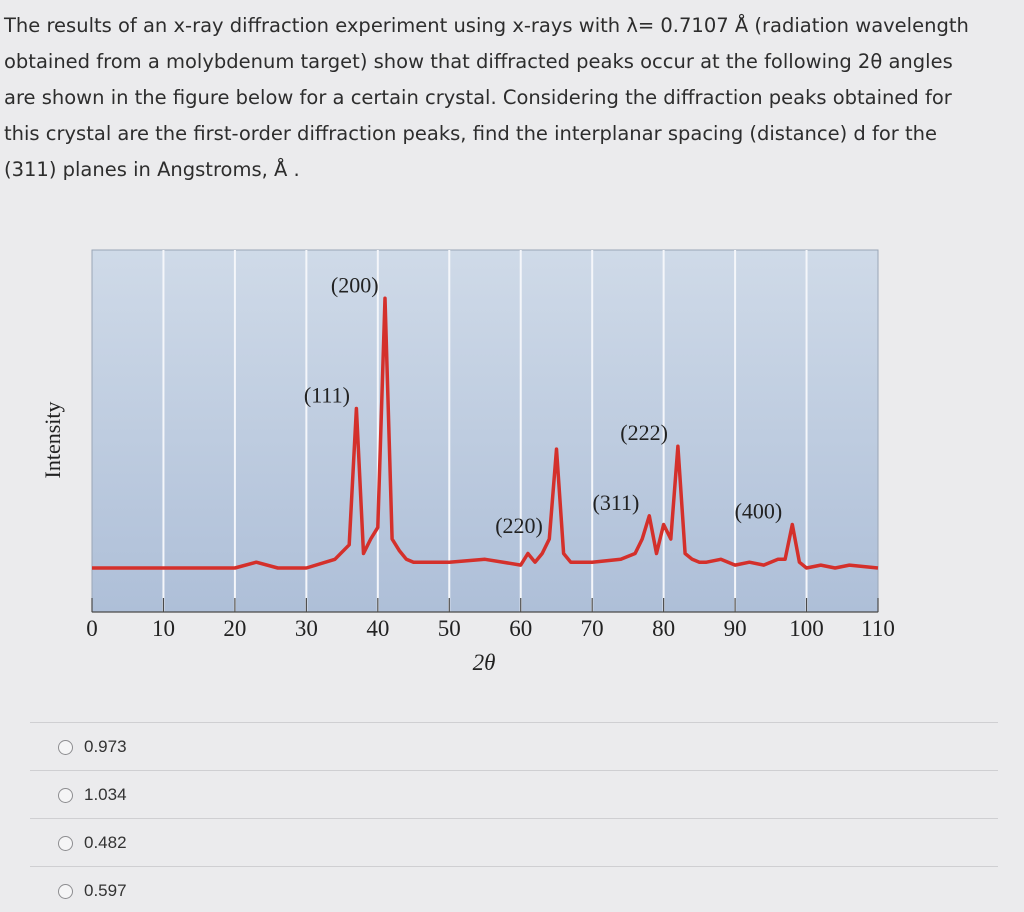 The image size is (1024, 912). I want to click on answer-option: 0.597, so click(92, 891).